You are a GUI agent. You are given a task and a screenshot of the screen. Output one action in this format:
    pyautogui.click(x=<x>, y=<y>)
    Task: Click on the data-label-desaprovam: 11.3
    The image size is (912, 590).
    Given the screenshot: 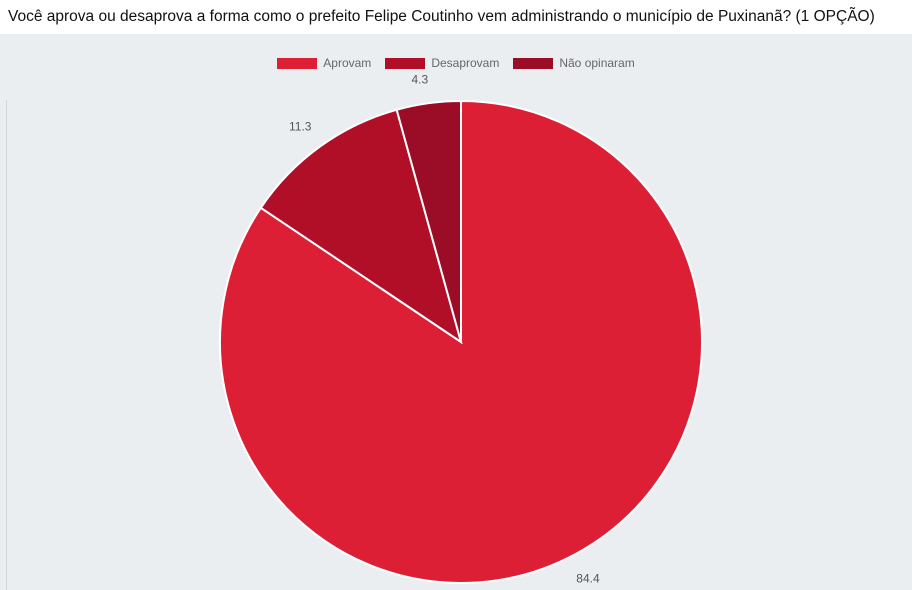 What is the action you would take?
    pyautogui.click(x=300, y=126)
    